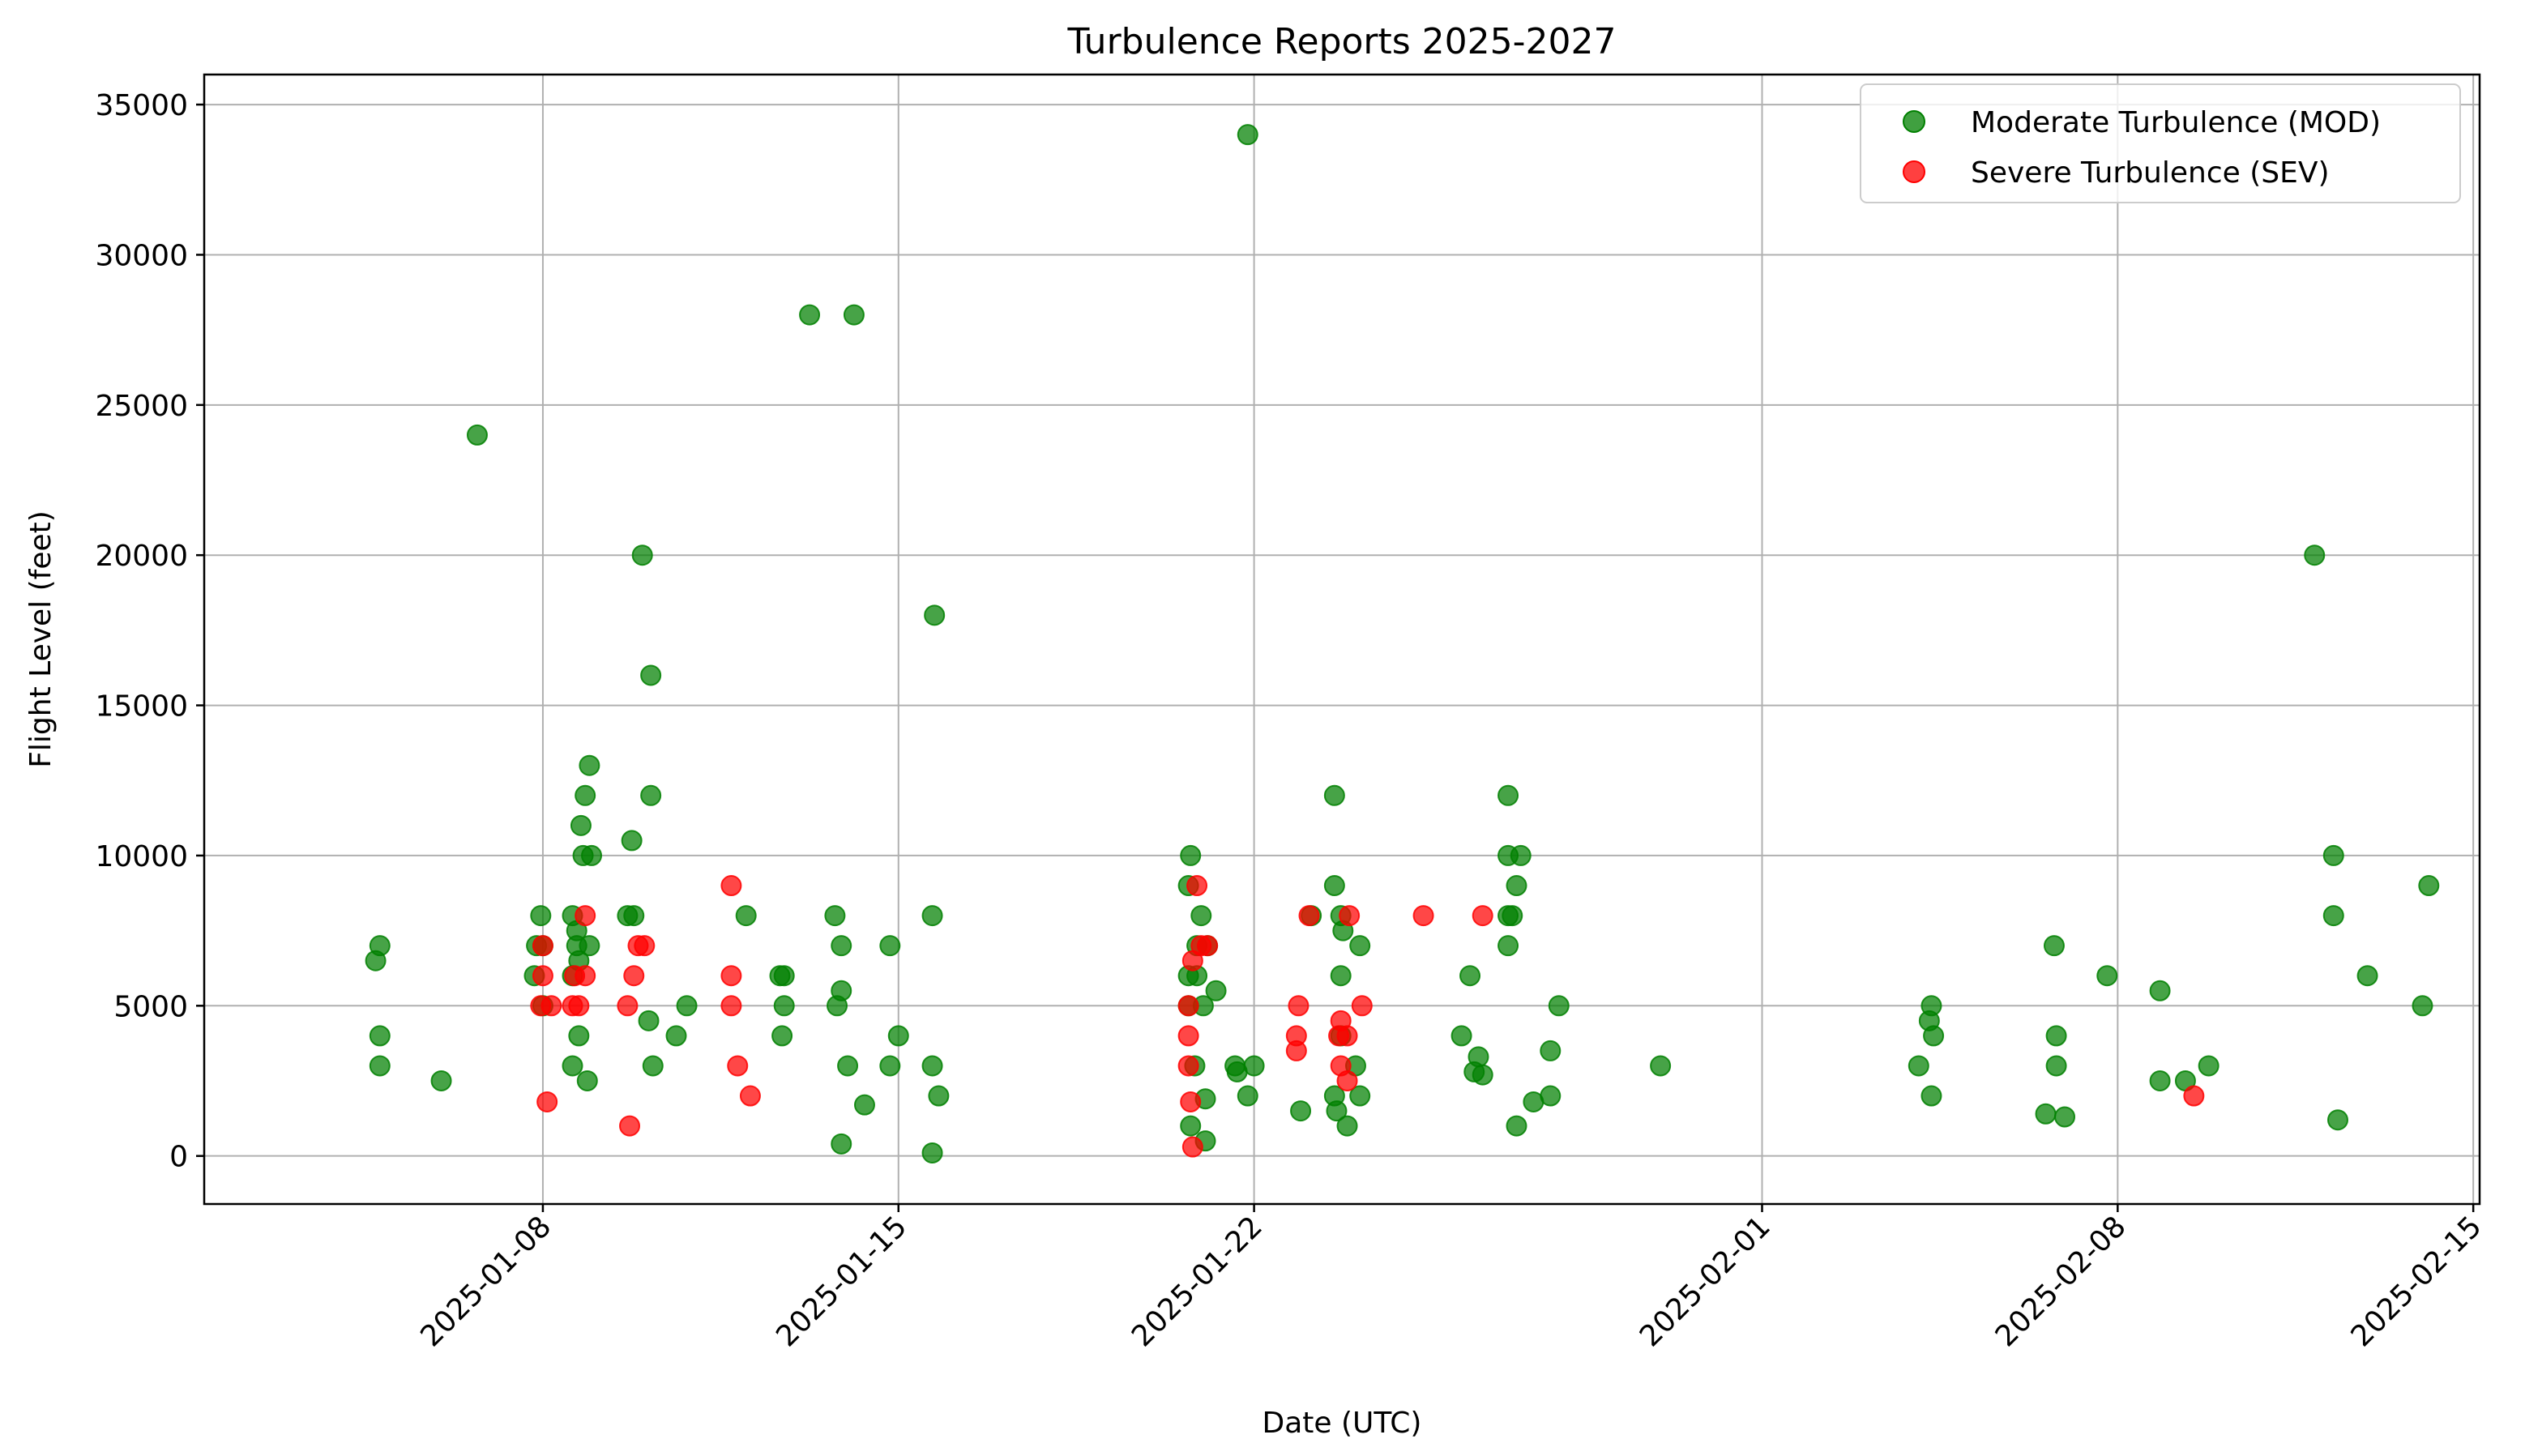  I want to click on y-axis-label: Flight Level (feet), so click(41, 639).